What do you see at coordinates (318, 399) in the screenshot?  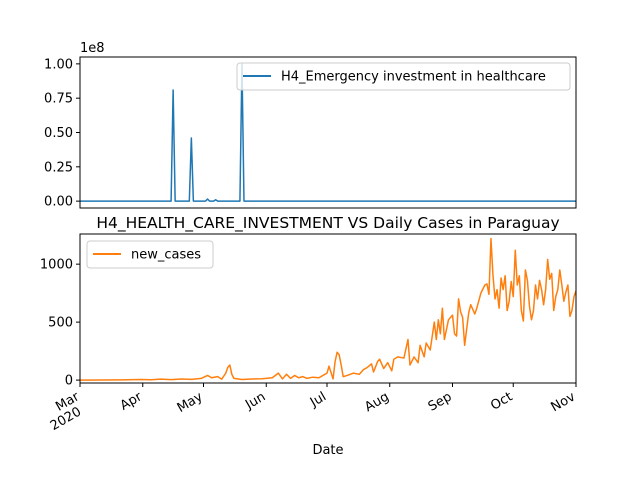 I see `x-tick-label: Jul` at bounding box center [318, 399].